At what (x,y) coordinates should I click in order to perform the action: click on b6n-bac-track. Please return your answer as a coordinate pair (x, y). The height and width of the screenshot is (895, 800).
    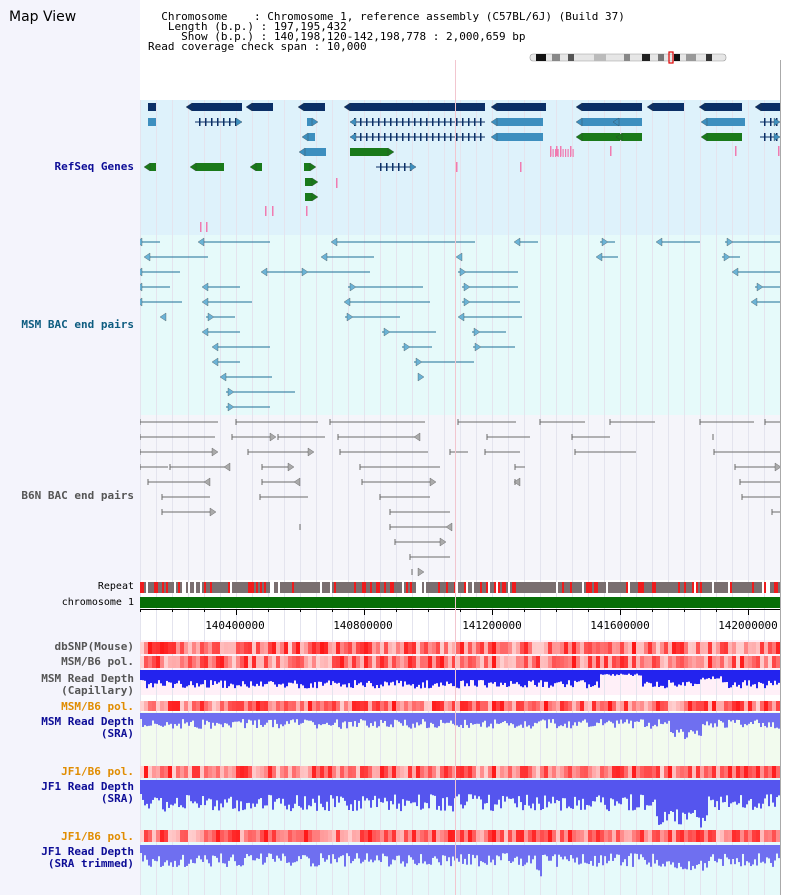
    Looking at the image, I should click on (460, 497).